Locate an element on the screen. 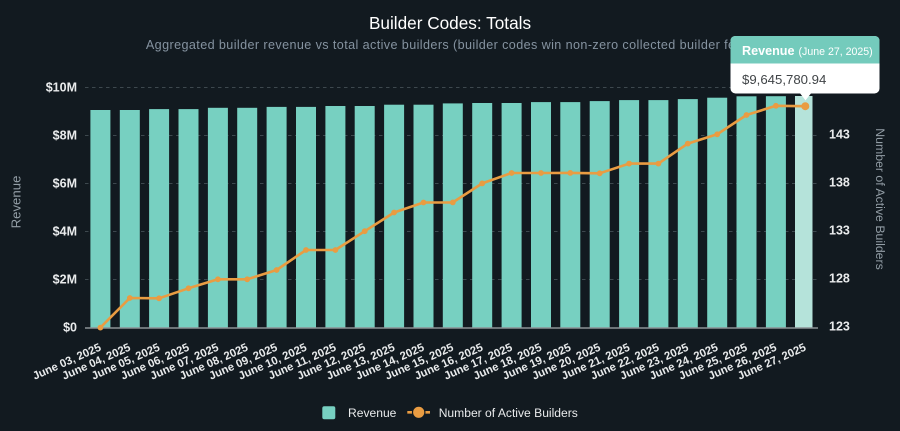 The height and width of the screenshot is (431, 900). svg-text: $8M is located at coordinates (65, 136).